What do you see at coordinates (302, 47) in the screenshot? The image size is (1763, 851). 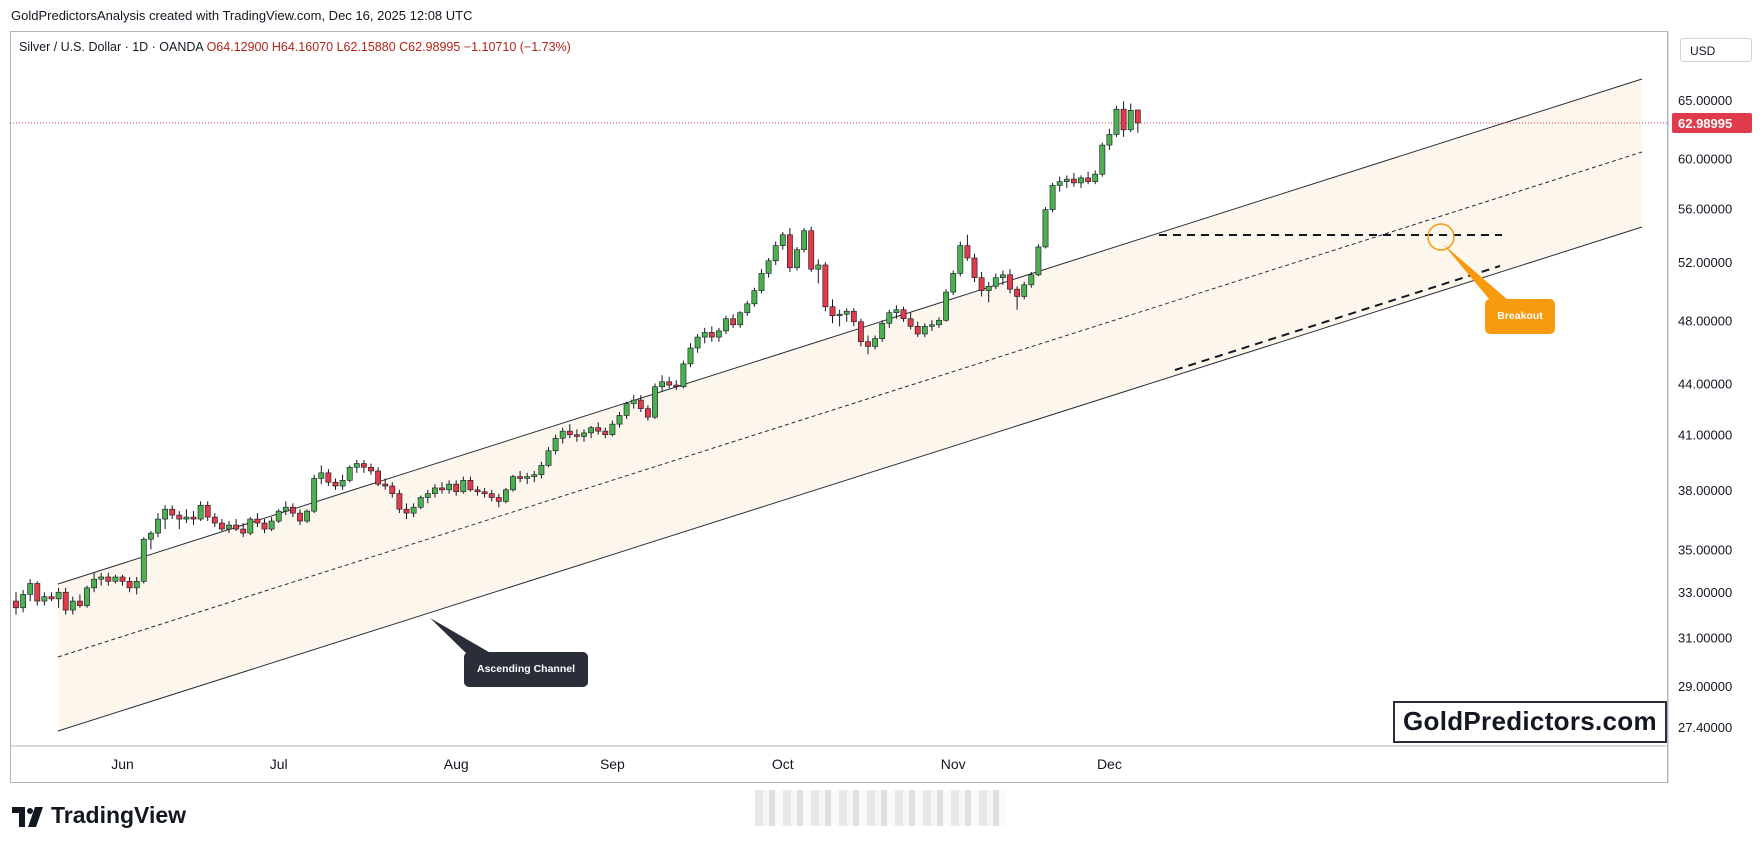 I see `ohlc-high: H64.16070` at bounding box center [302, 47].